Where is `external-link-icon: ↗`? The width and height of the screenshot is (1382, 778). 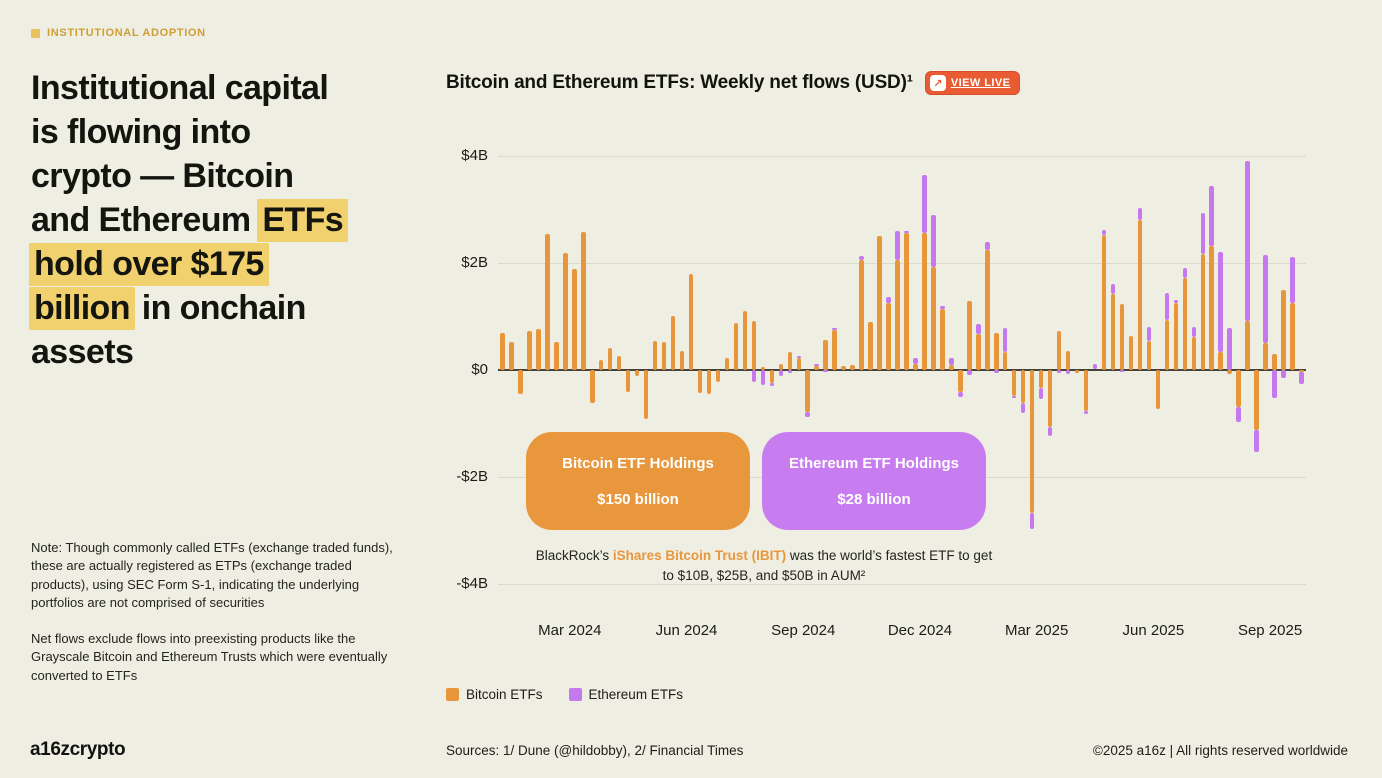 external-link-icon: ↗ is located at coordinates (937, 83).